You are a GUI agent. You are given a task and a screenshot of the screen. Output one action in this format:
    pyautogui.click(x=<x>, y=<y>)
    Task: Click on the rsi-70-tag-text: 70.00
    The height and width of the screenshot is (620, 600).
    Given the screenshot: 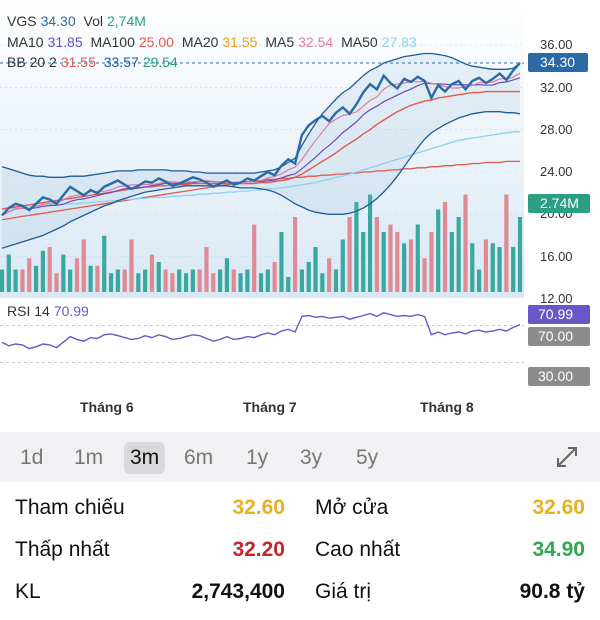 What is the action you would take?
    pyautogui.click(x=555, y=336)
    